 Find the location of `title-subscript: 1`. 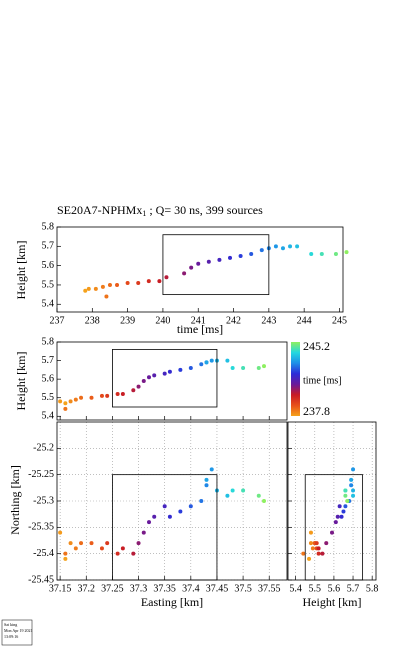

title-subscript: 1 is located at coordinates (144, 213).